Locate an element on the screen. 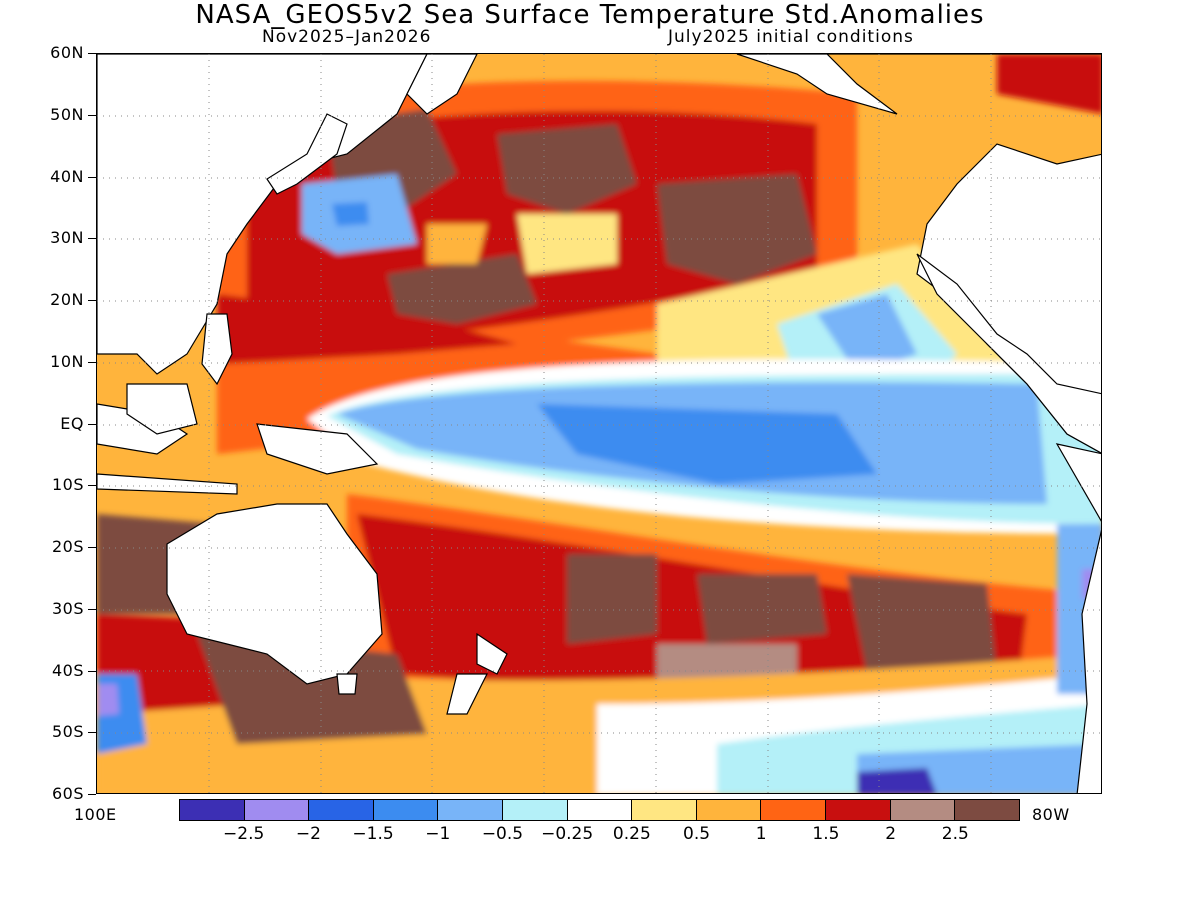 Image resolution: width=1200 pixels, height=900 pixels. latitude-label: 10S is located at coordinates (67, 485).